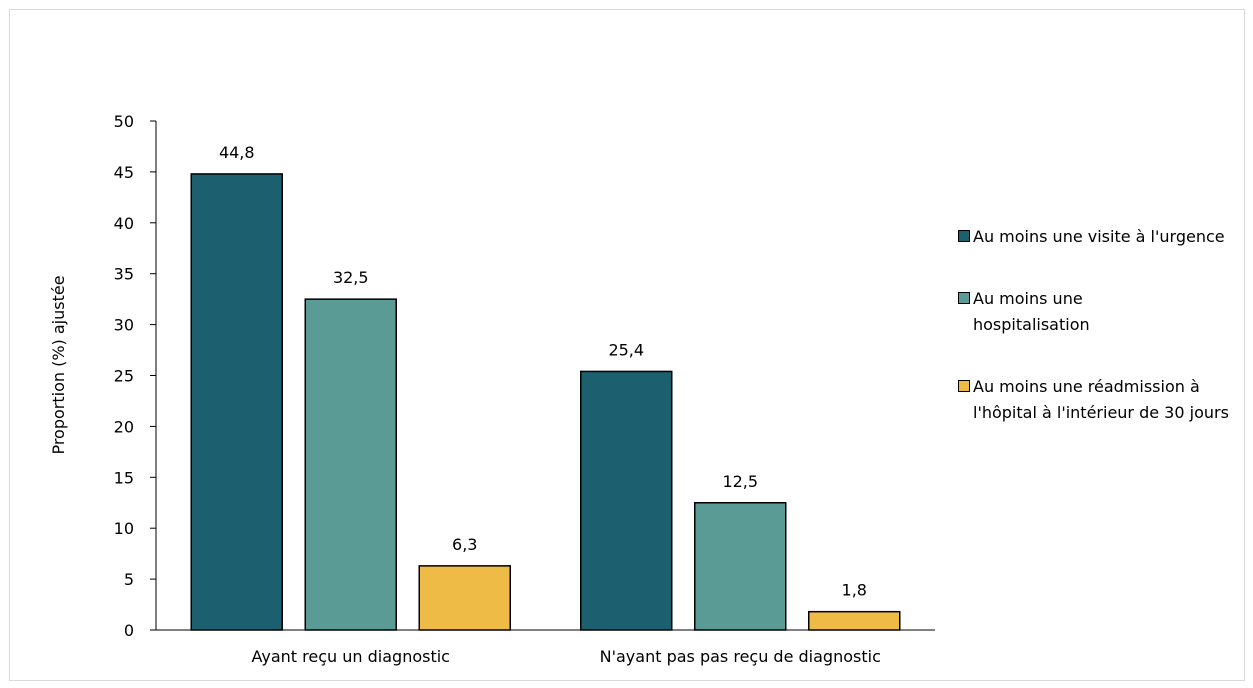 This screenshot has height=688, width=1253. I want to click on legend-swatch-urgence, so click(964, 236).